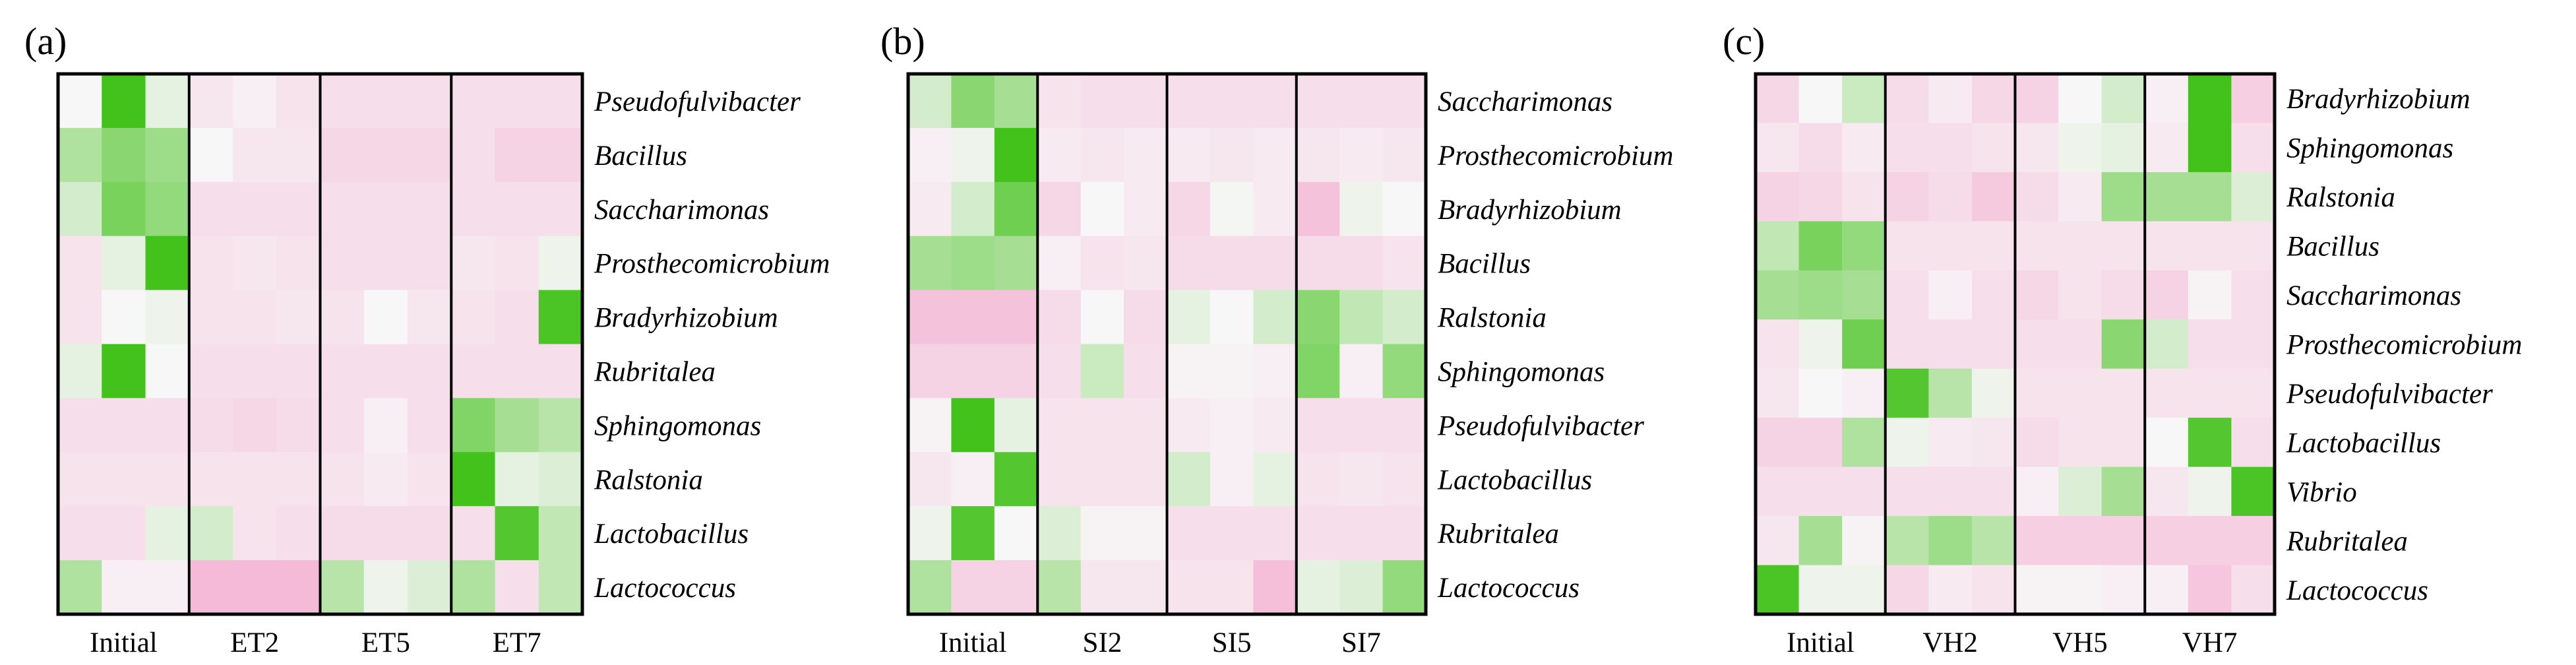 Image resolution: width=2576 pixels, height=665 pixels. Describe the element at coordinates (2357, 590) in the screenshot. I see `row-label: Lactococcus` at that location.